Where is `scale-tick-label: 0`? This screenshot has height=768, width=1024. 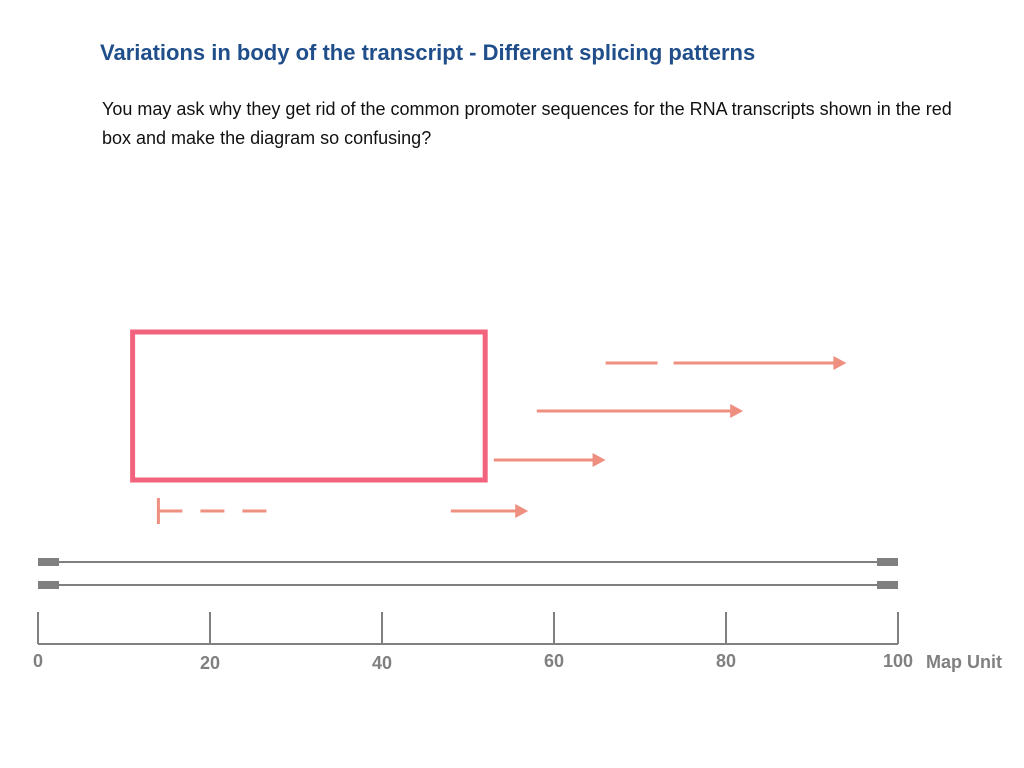
scale-tick-label: 0 is located at coordinates (38, 661).